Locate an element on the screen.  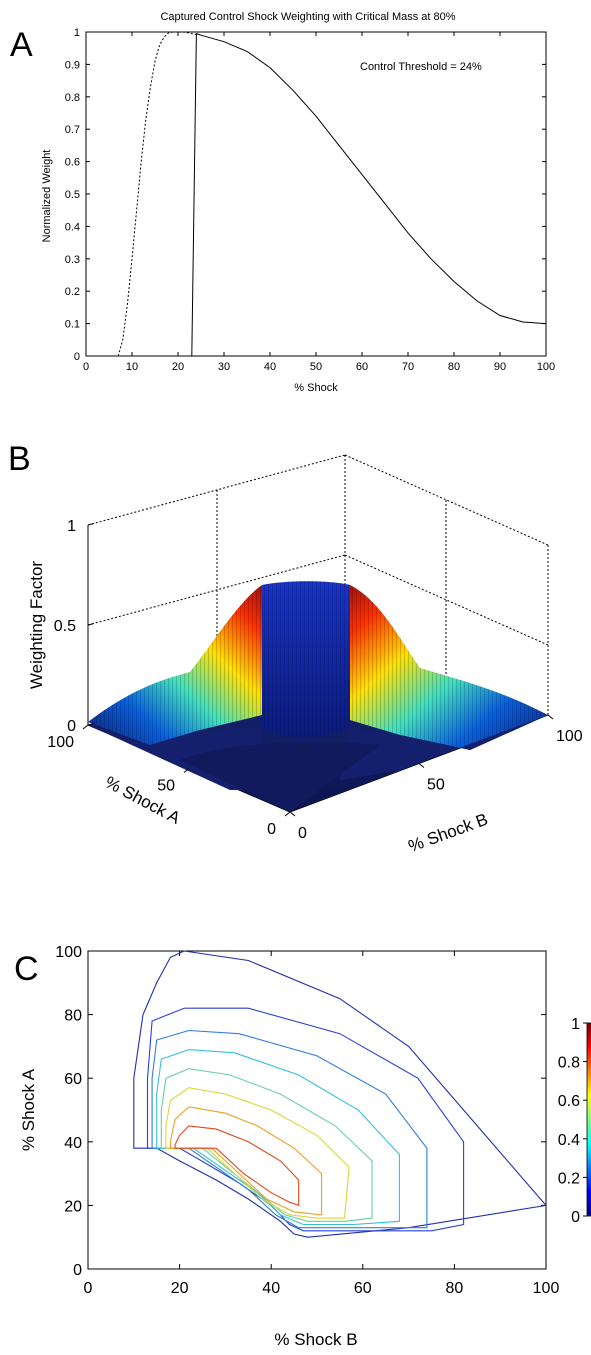
panel-b-z-axis-label: Weighting Factor is located at coordinates (36, 625).